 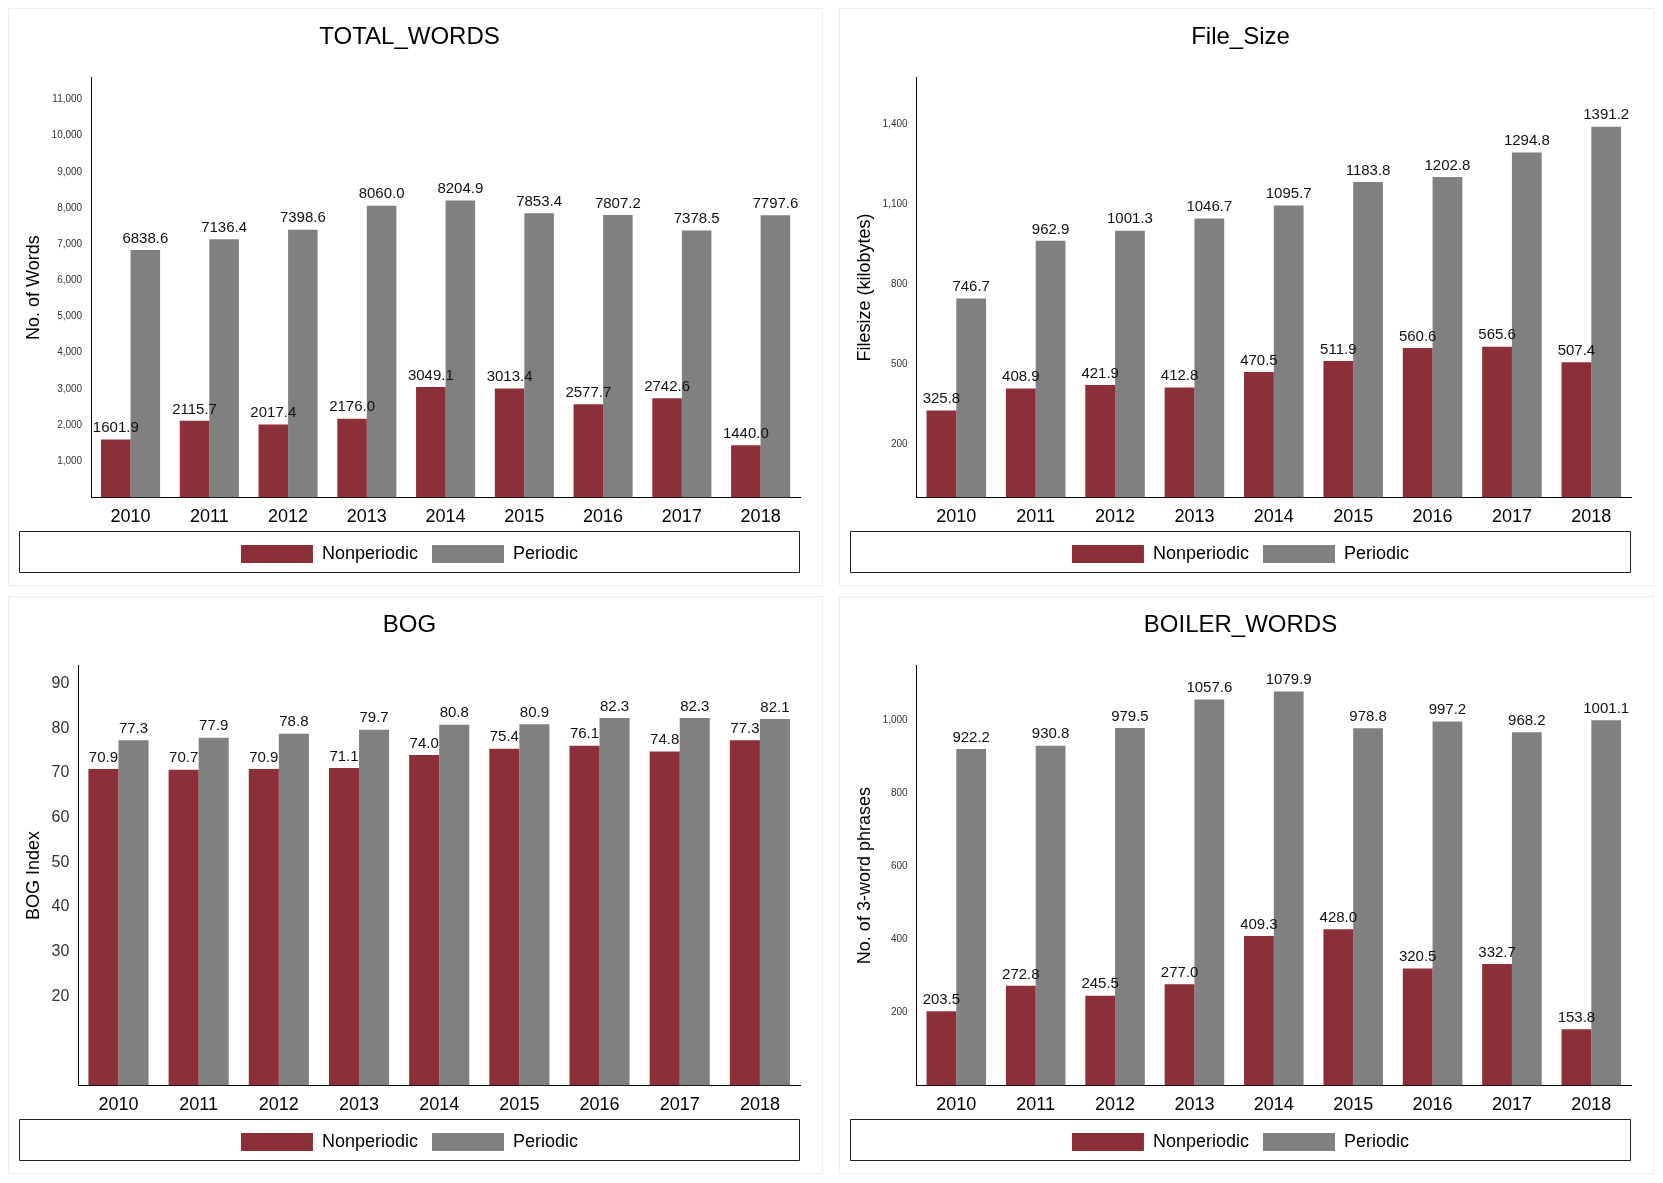 What do you see at coordinates (1288, 679) in the screenshot?
I see `data-label: 1079.9` at bounding box center [1288, 679].